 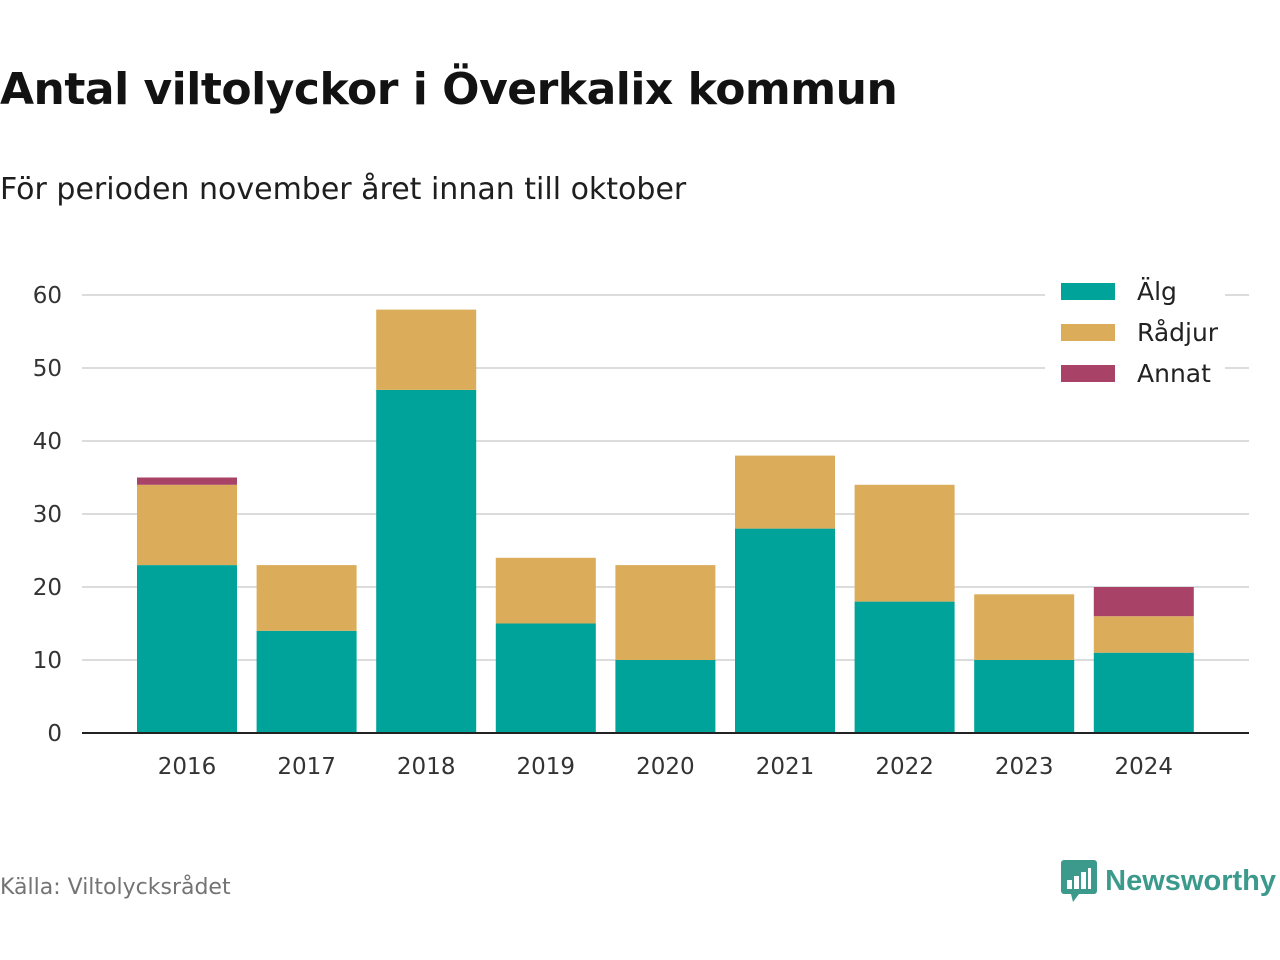 What do you see at coordinates (187, 767) in the screenshot?
I see `x-tick-label: 2016` at bounding box center [187, 767].